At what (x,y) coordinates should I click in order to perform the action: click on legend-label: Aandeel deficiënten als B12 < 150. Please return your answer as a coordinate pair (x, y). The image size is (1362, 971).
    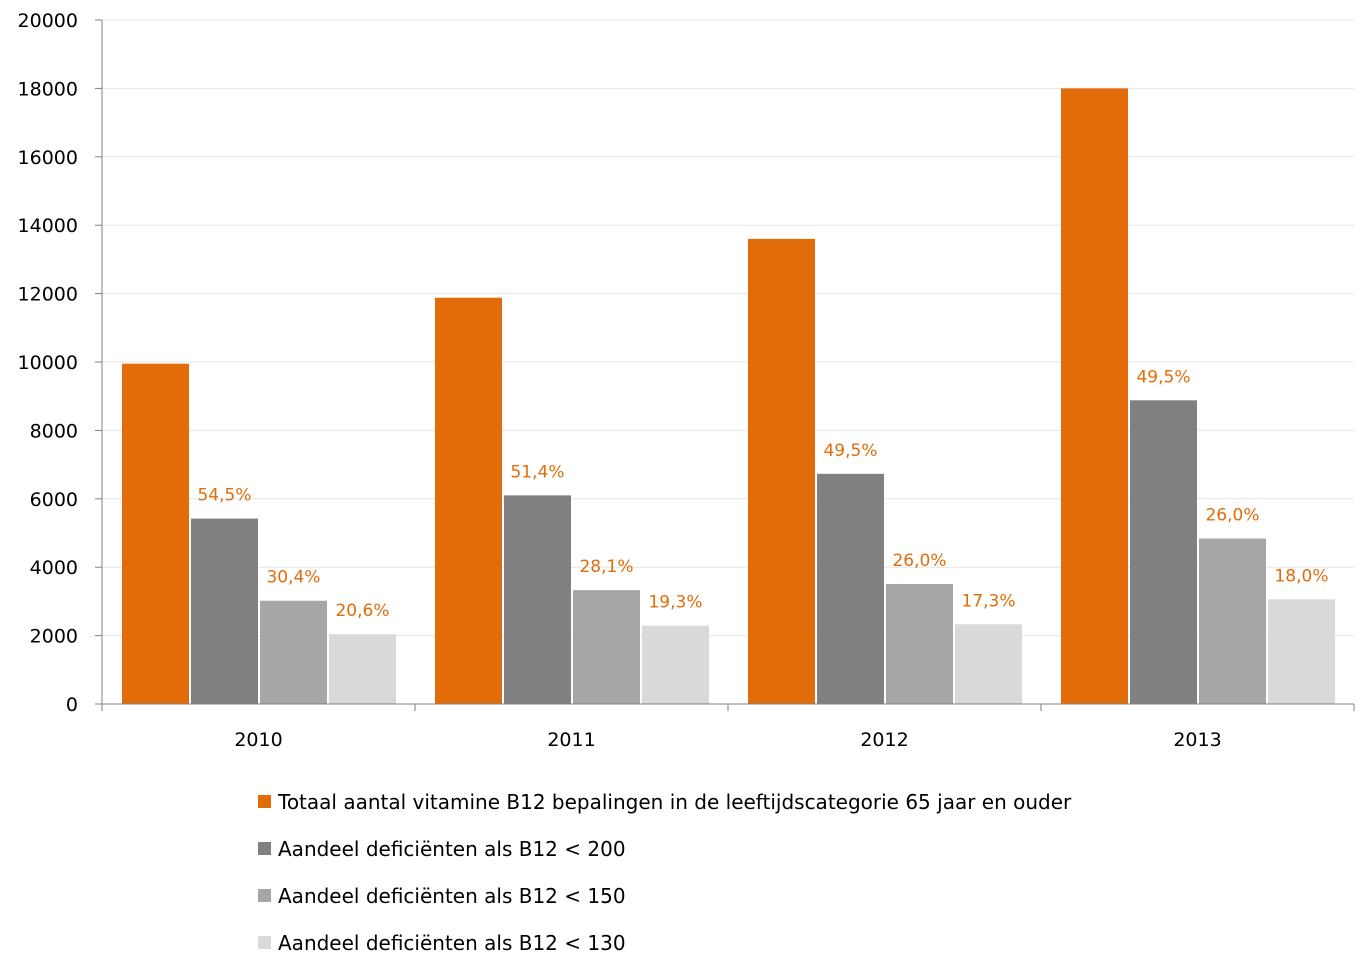
    Looking at the image, I should click on (452, 895).